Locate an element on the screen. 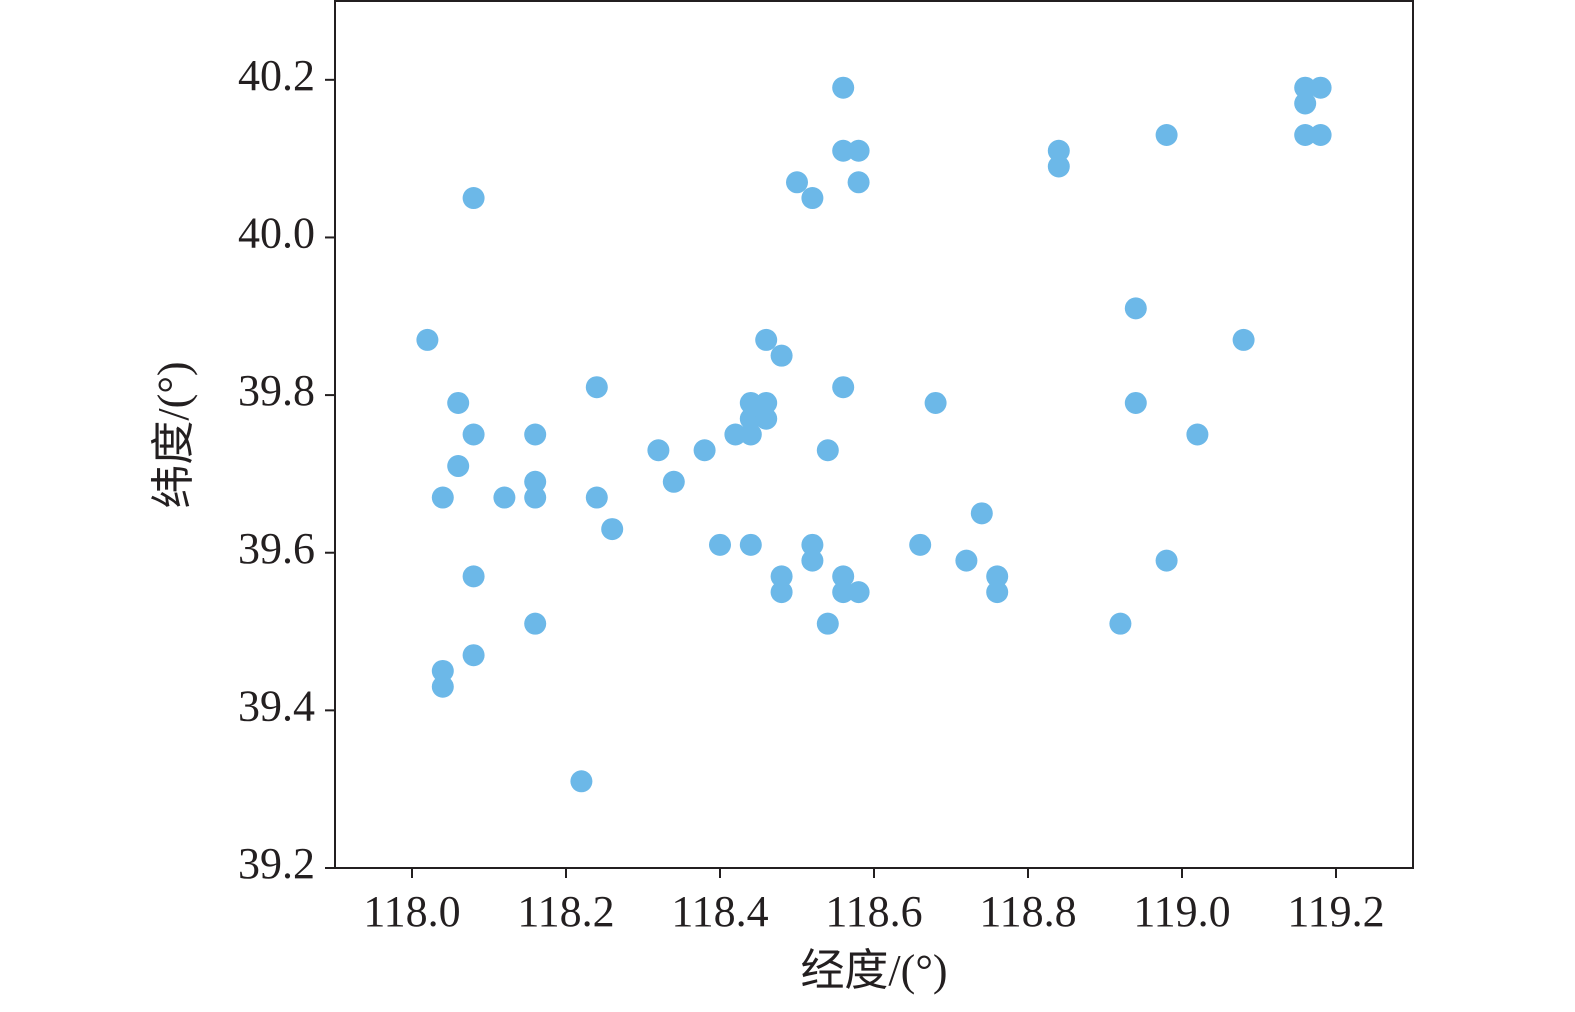 The width and height of the screenshot is (1575, 1012). x-tick-label: 118.6 is located at coordinates (873, 911).